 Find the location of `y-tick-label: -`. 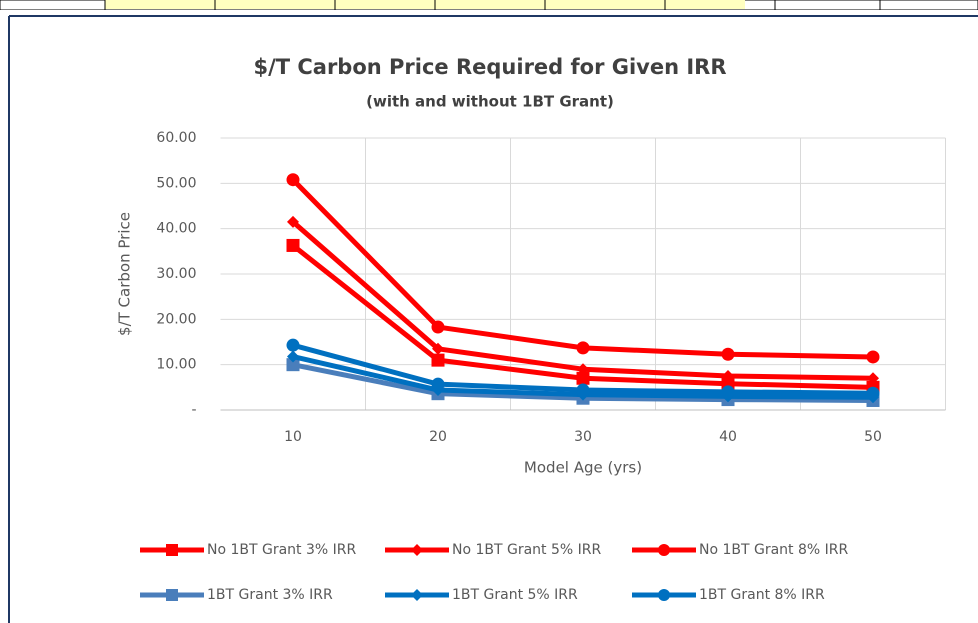

y-tick-label: - is located at coordinates (193, 410).